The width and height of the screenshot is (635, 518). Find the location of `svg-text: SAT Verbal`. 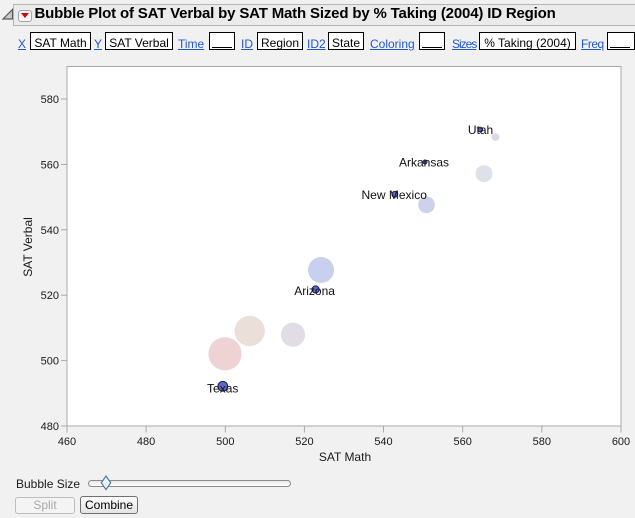

svg-text: SAT Verbal is located at coordinates (28, 247).